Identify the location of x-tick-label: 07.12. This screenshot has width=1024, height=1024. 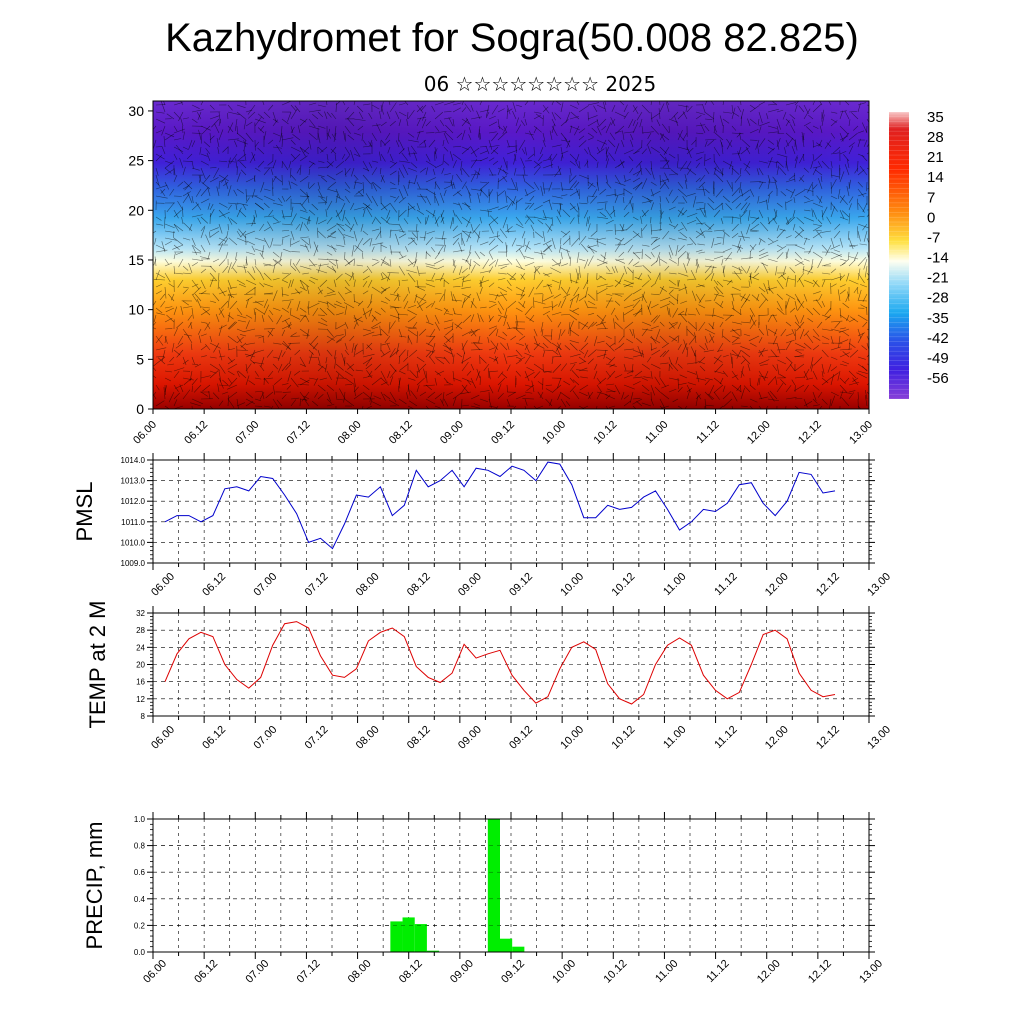
(299, 433).